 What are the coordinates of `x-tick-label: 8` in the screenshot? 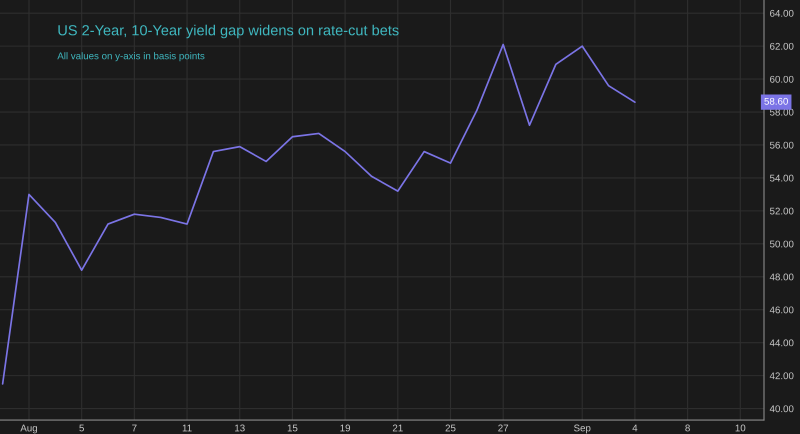 It's located at (687, 428).